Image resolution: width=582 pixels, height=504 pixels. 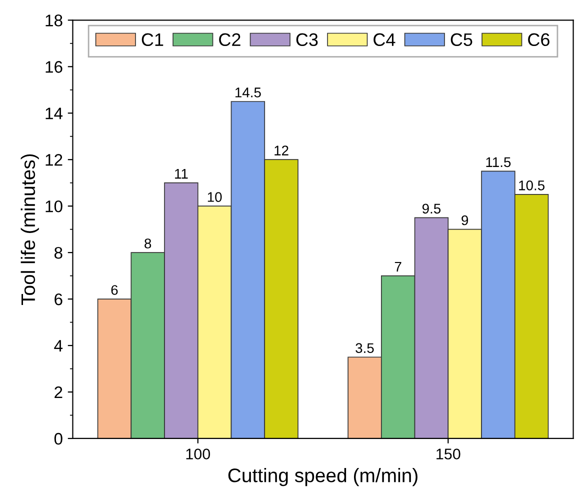 What do you see at coordinates (461, 39) in the screenshot?
I see `legend-label: C5` at bounding box center [461, 39].